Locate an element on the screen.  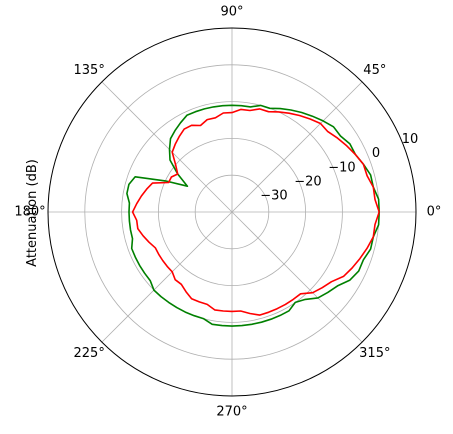
r-gridline is located at coordinates (232, 212).